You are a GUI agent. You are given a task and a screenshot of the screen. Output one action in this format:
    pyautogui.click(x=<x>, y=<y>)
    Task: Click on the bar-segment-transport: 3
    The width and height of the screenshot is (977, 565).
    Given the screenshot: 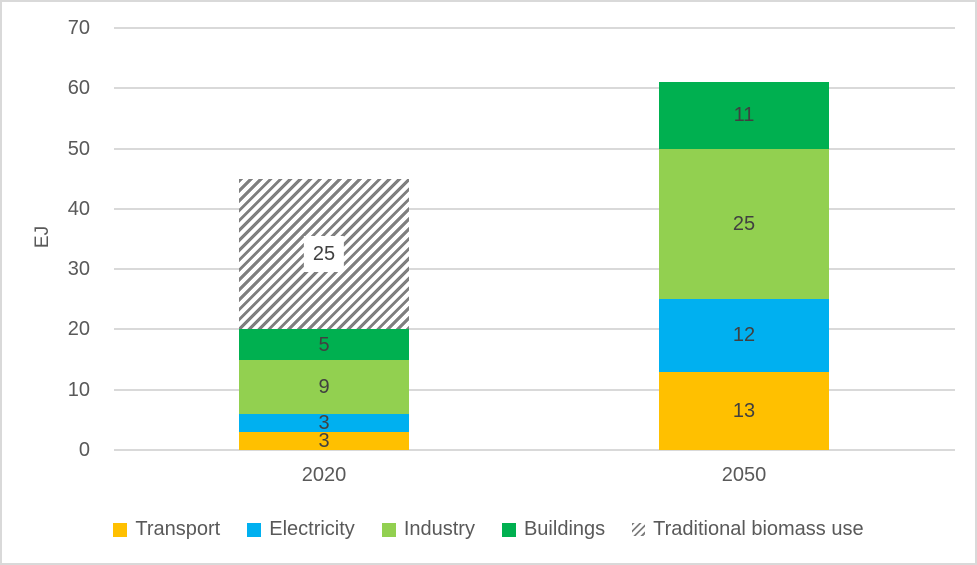 What is the action you would take?
    pyautogui.click(x=324, y=440)
    